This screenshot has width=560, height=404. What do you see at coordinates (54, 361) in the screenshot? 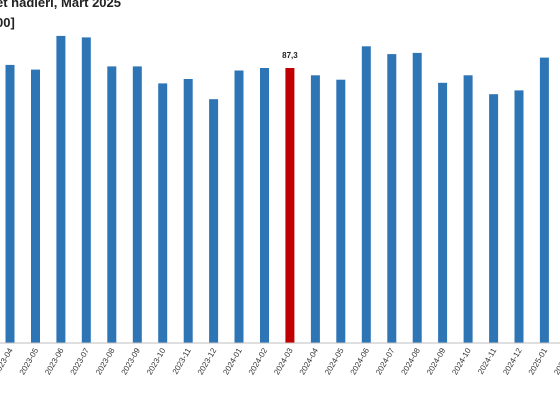
I see `x-tick-label: 2023-06` at bounding box center [54, 361].